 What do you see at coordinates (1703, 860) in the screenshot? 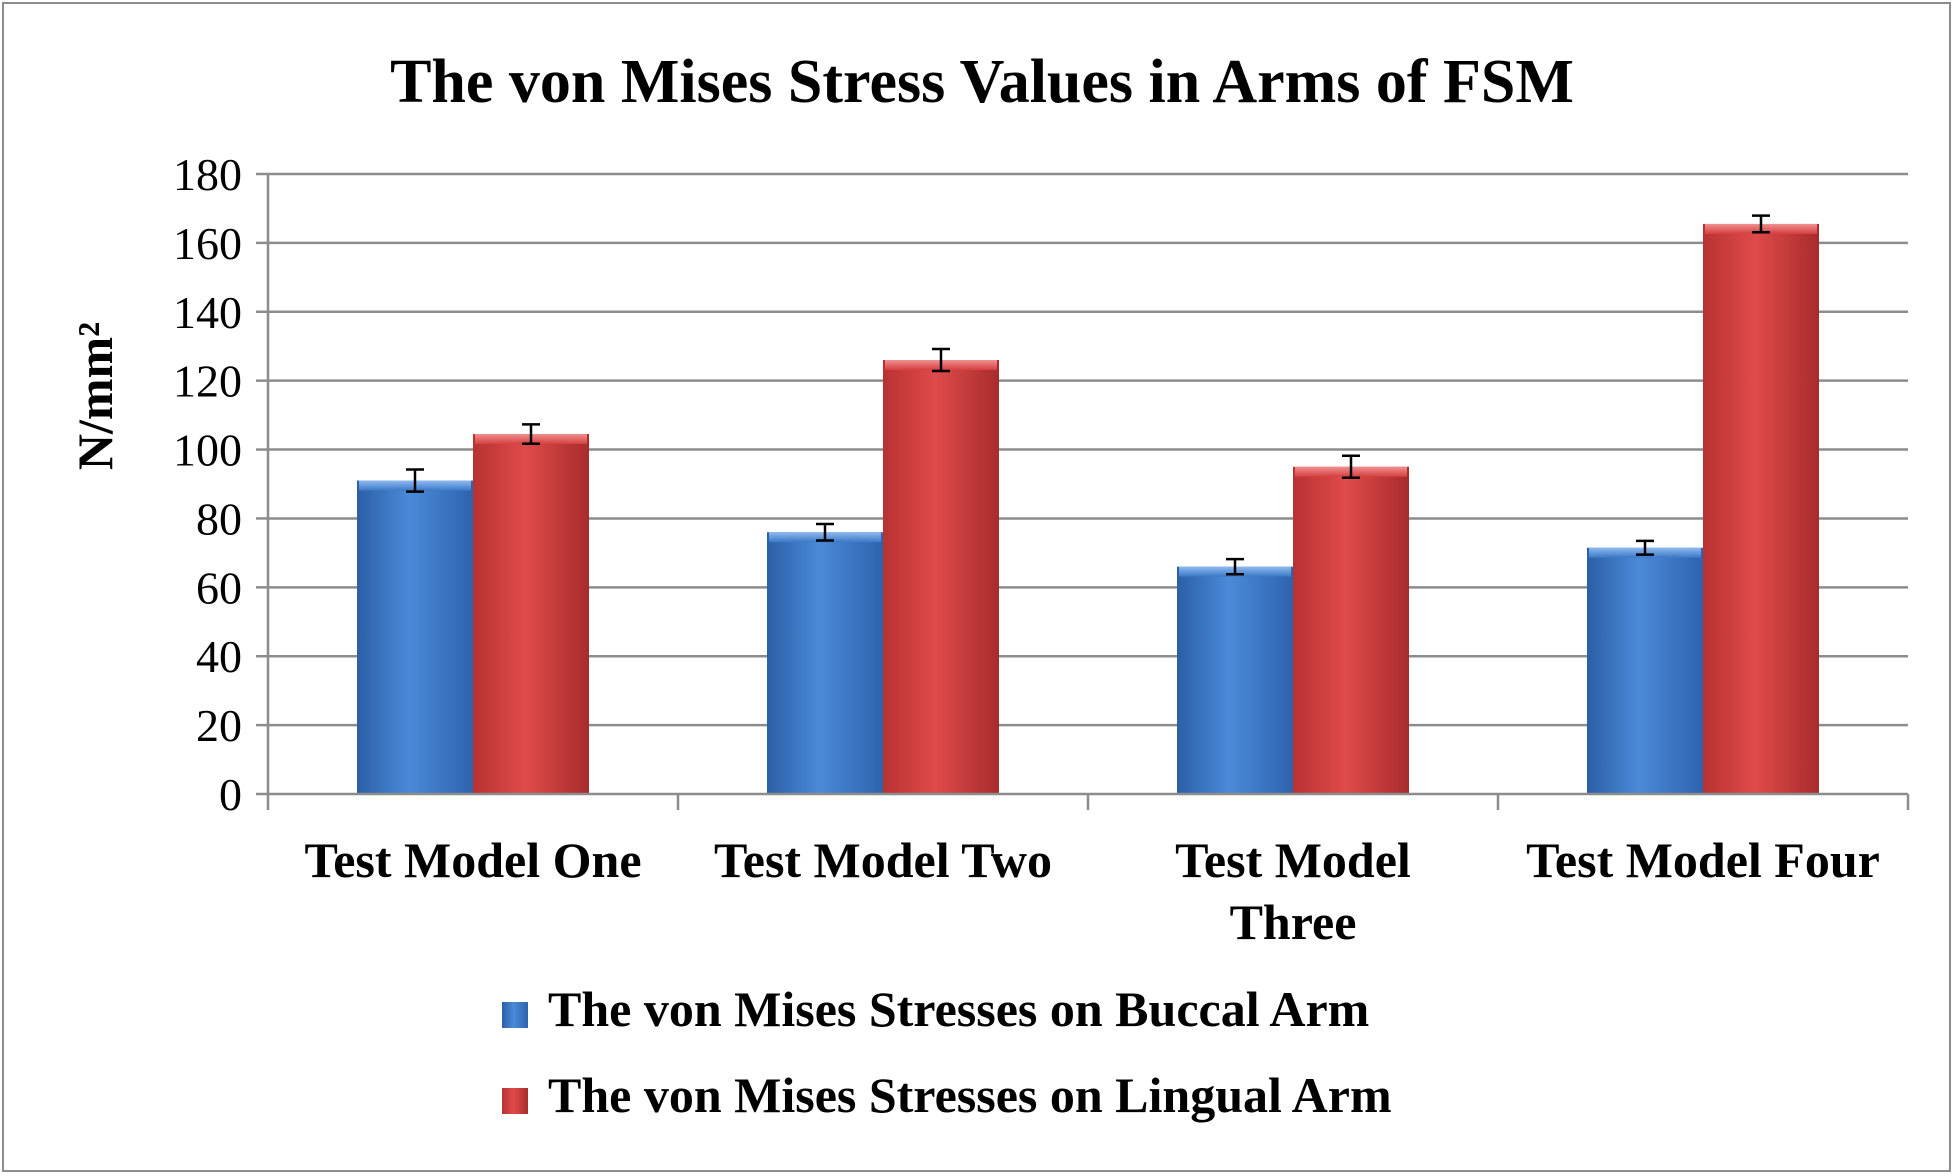
I see `x-category-label: Test Model Four` at bounding box center [1703, 860].